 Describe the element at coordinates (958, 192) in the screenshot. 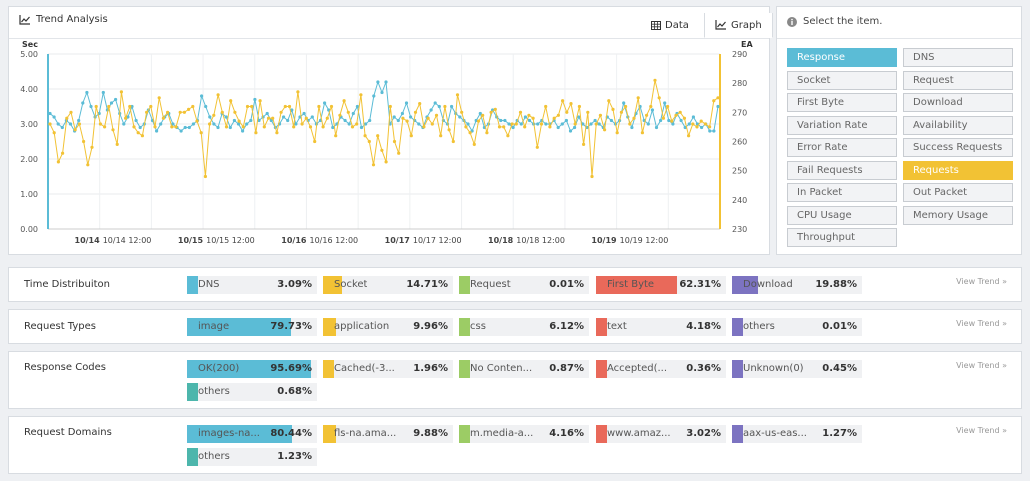

I see `metric-out-packet-button: Out Packet` at that location.